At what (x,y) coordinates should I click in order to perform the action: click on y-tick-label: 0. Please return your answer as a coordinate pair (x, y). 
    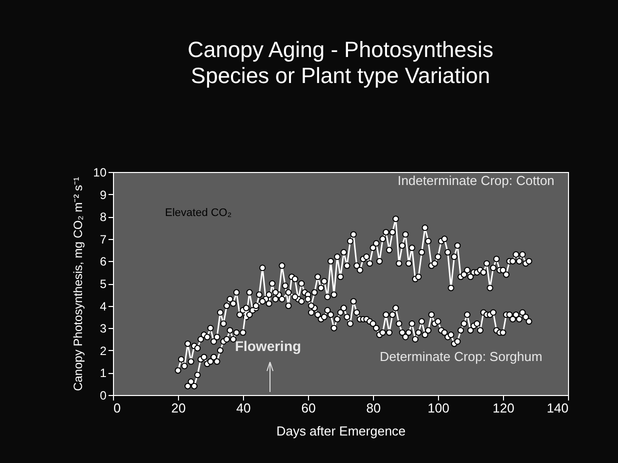
    Looking at the image, I should click on (103, 395).